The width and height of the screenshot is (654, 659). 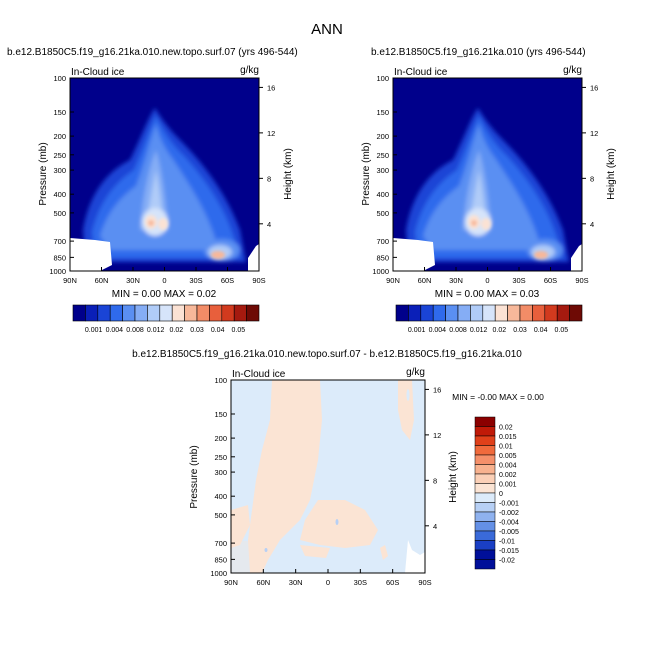 What do you see at coordinates (195, 280) in the screenshot?
I see `x-tick-label: 30S` at bounding box center [195, 280].